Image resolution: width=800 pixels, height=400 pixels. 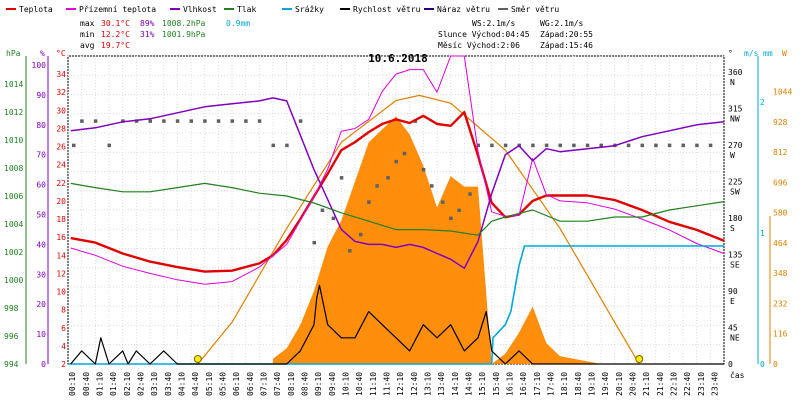 What do you see at coordinates (484, 34) in the screenshot?
I see `stat-sun: Slunce Východ:04:45` at bounding box center [484, 34].